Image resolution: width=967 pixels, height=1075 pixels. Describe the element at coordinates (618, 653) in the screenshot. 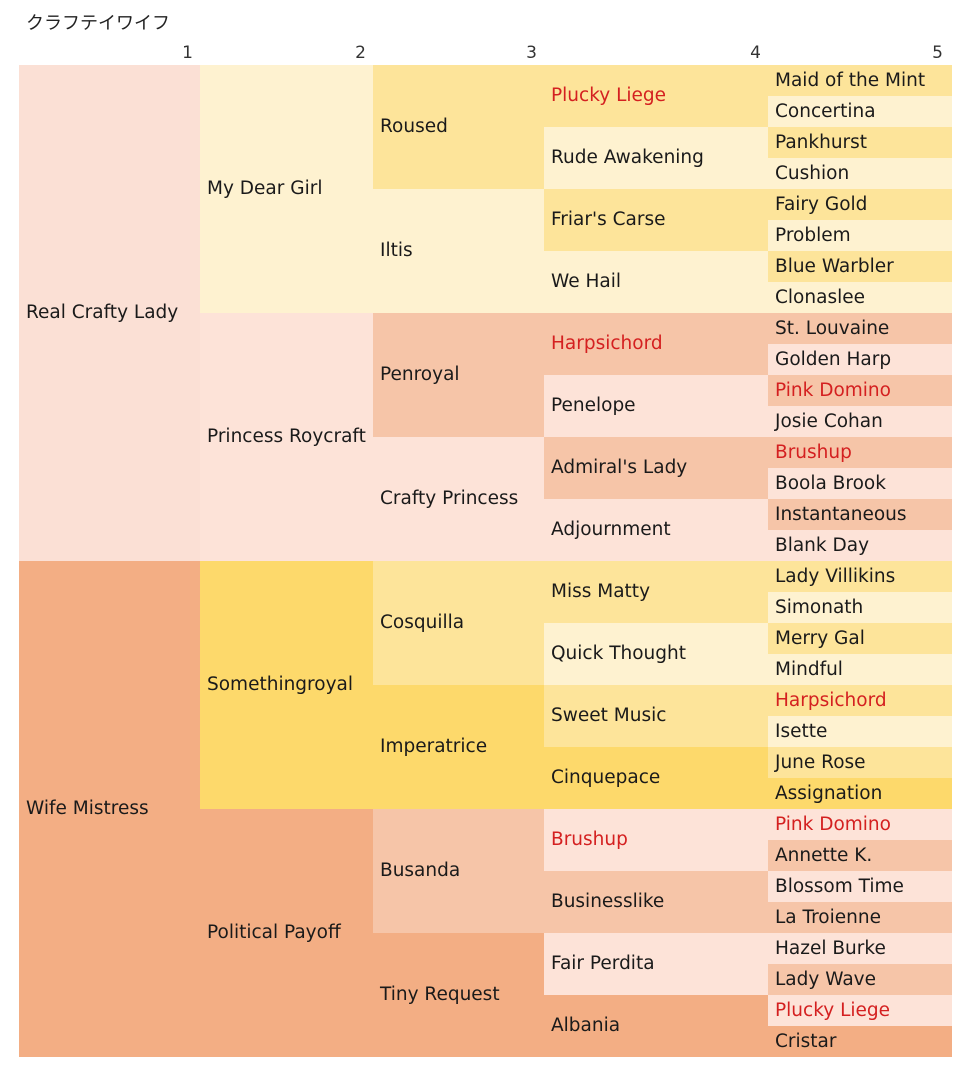

I see `horse-name: Quick Thought` at that location.